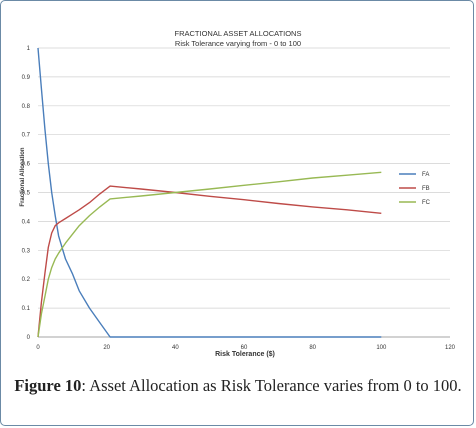 Image resolution: width=476 pixels, height=428 pixels. Describe the element at coordinates (26, 280) in the screenshot. I see `y-tick-label: 0.2` at that location.